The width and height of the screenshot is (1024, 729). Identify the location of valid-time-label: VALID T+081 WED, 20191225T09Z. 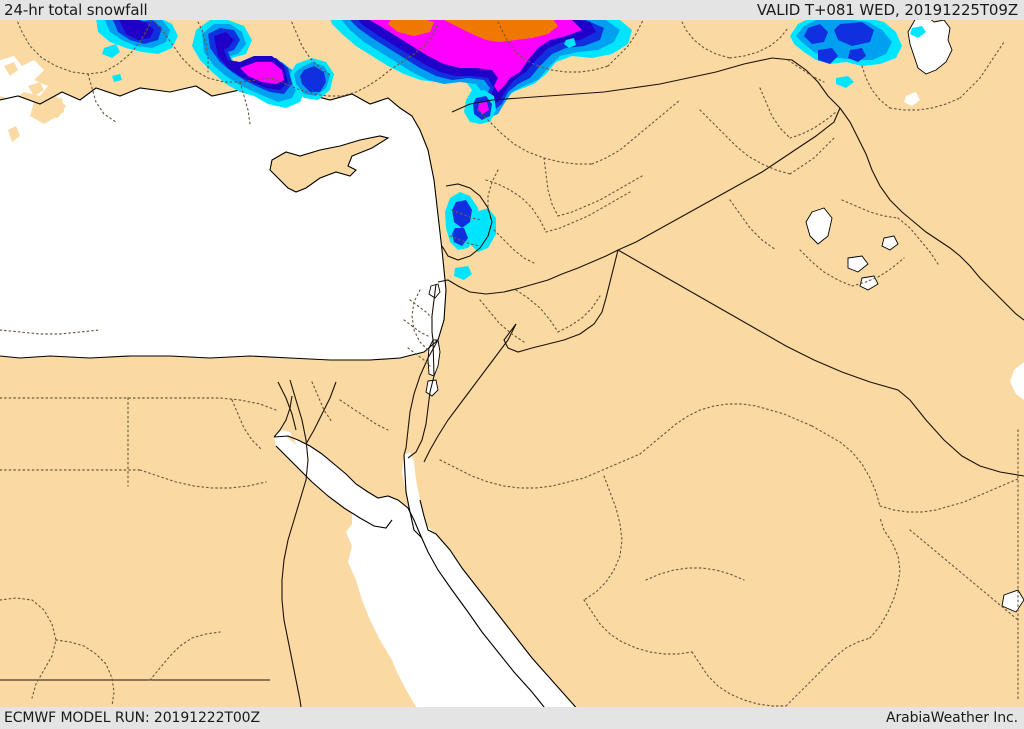
(887, 10).